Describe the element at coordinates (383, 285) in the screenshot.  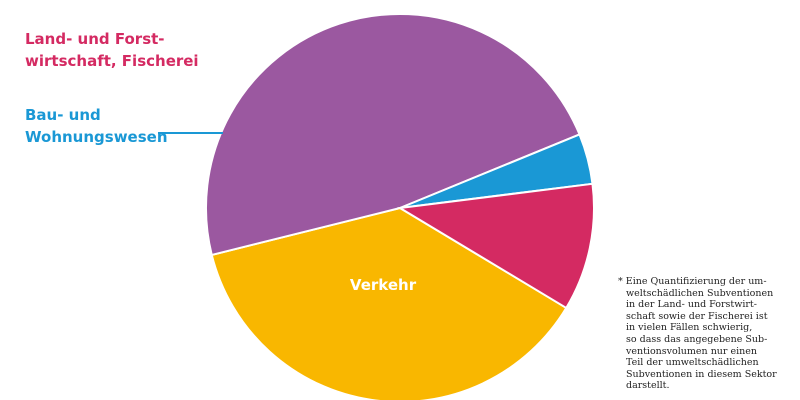
I see `slice-label-verkehr: Verkehr` at that location.